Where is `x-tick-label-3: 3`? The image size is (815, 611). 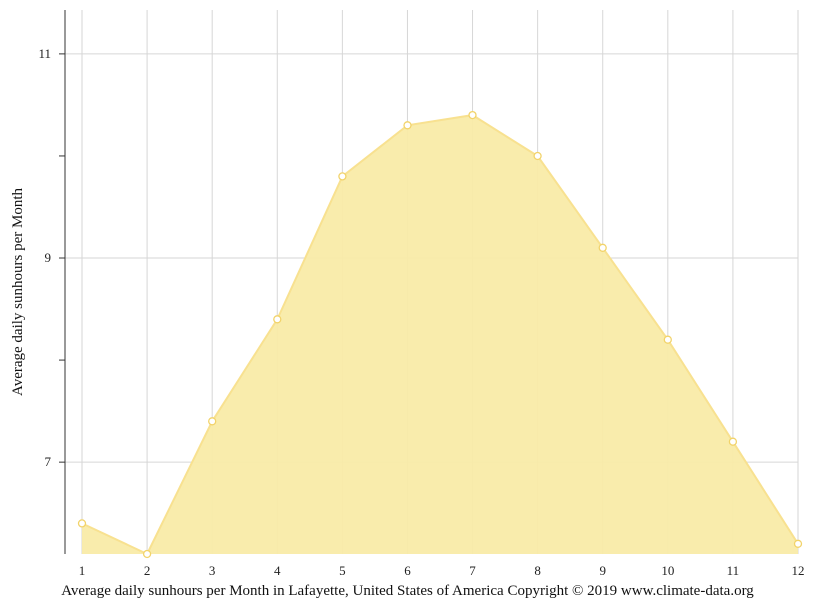
x-tick-label-3: 3 is located at coordinates (212, 570).